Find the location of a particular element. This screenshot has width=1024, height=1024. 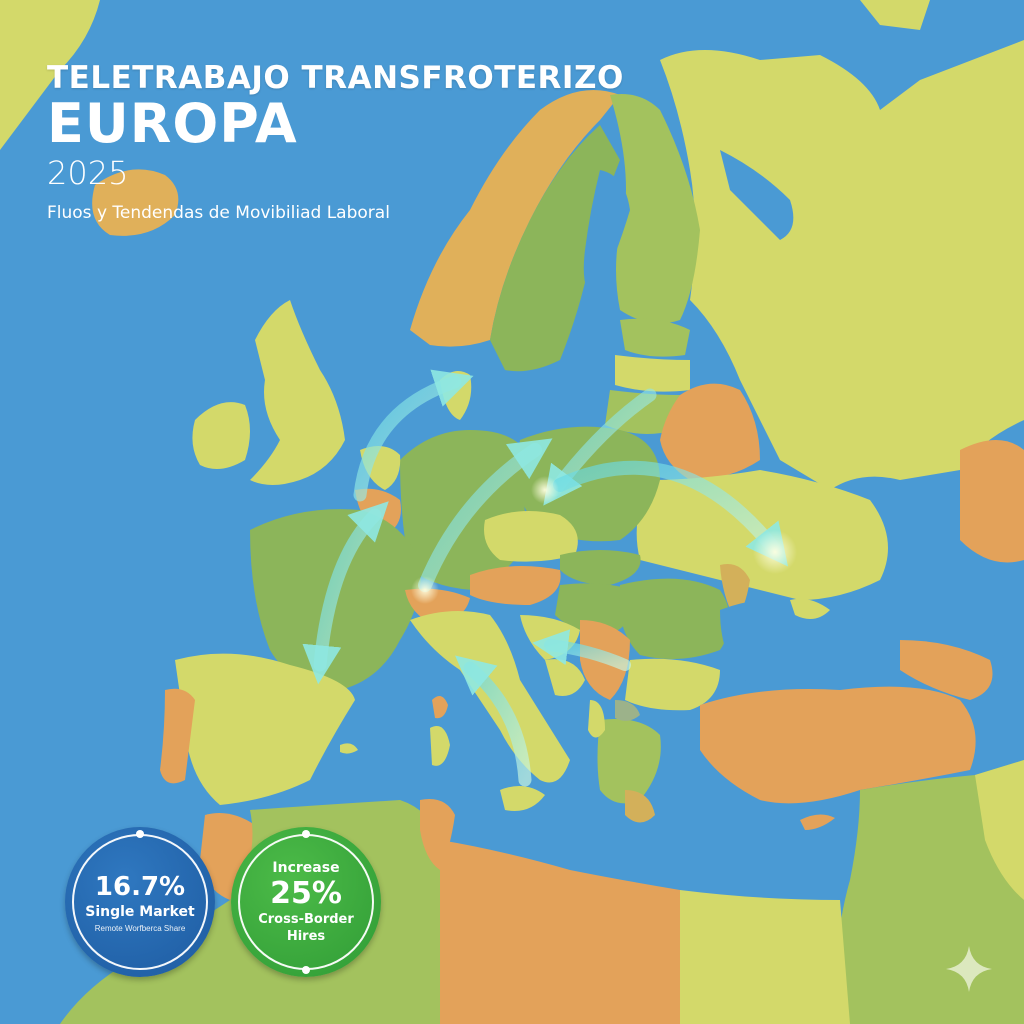

sparkle-icon is located at coordinates (969, 969).